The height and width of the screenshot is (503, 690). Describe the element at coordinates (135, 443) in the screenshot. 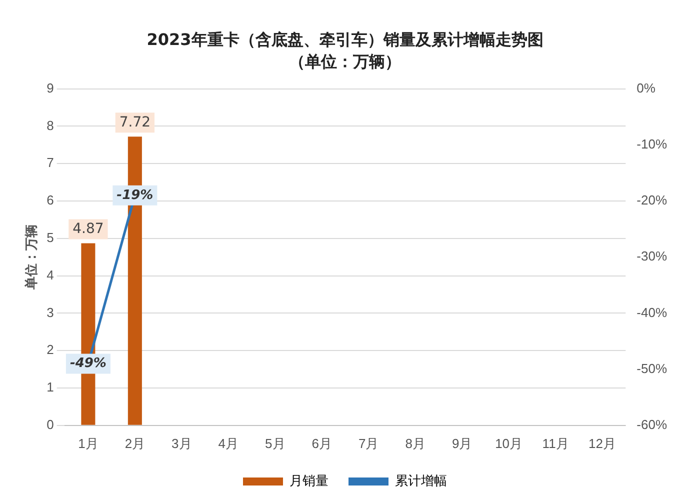

I see `x-tick-label: 2月` at that location.